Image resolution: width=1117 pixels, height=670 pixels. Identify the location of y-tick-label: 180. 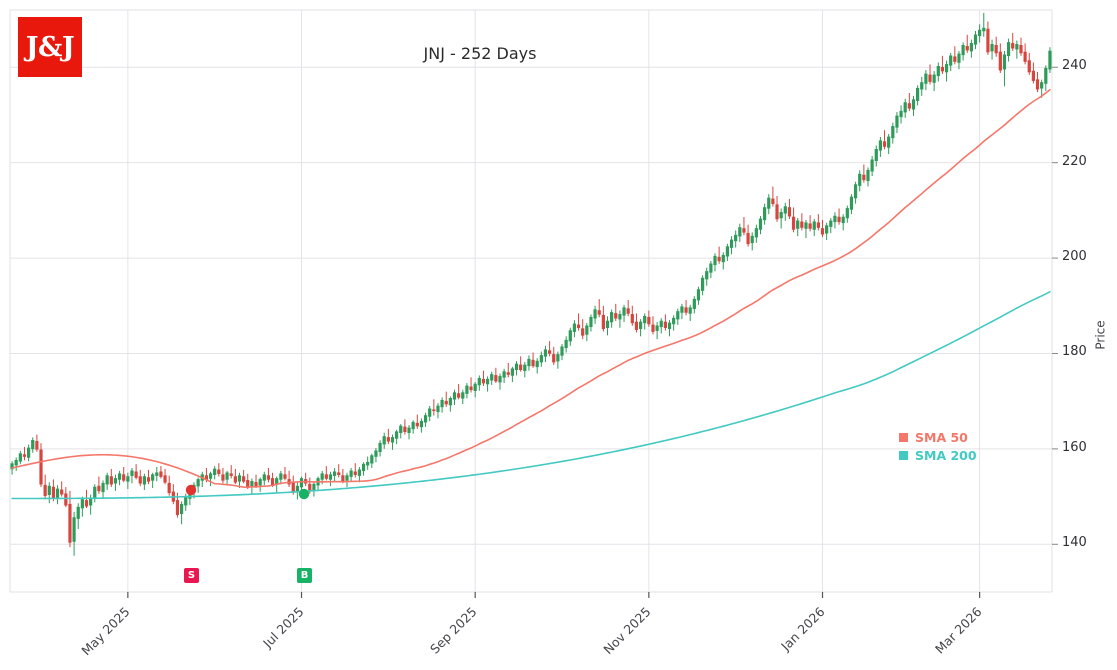
(1074, 352).